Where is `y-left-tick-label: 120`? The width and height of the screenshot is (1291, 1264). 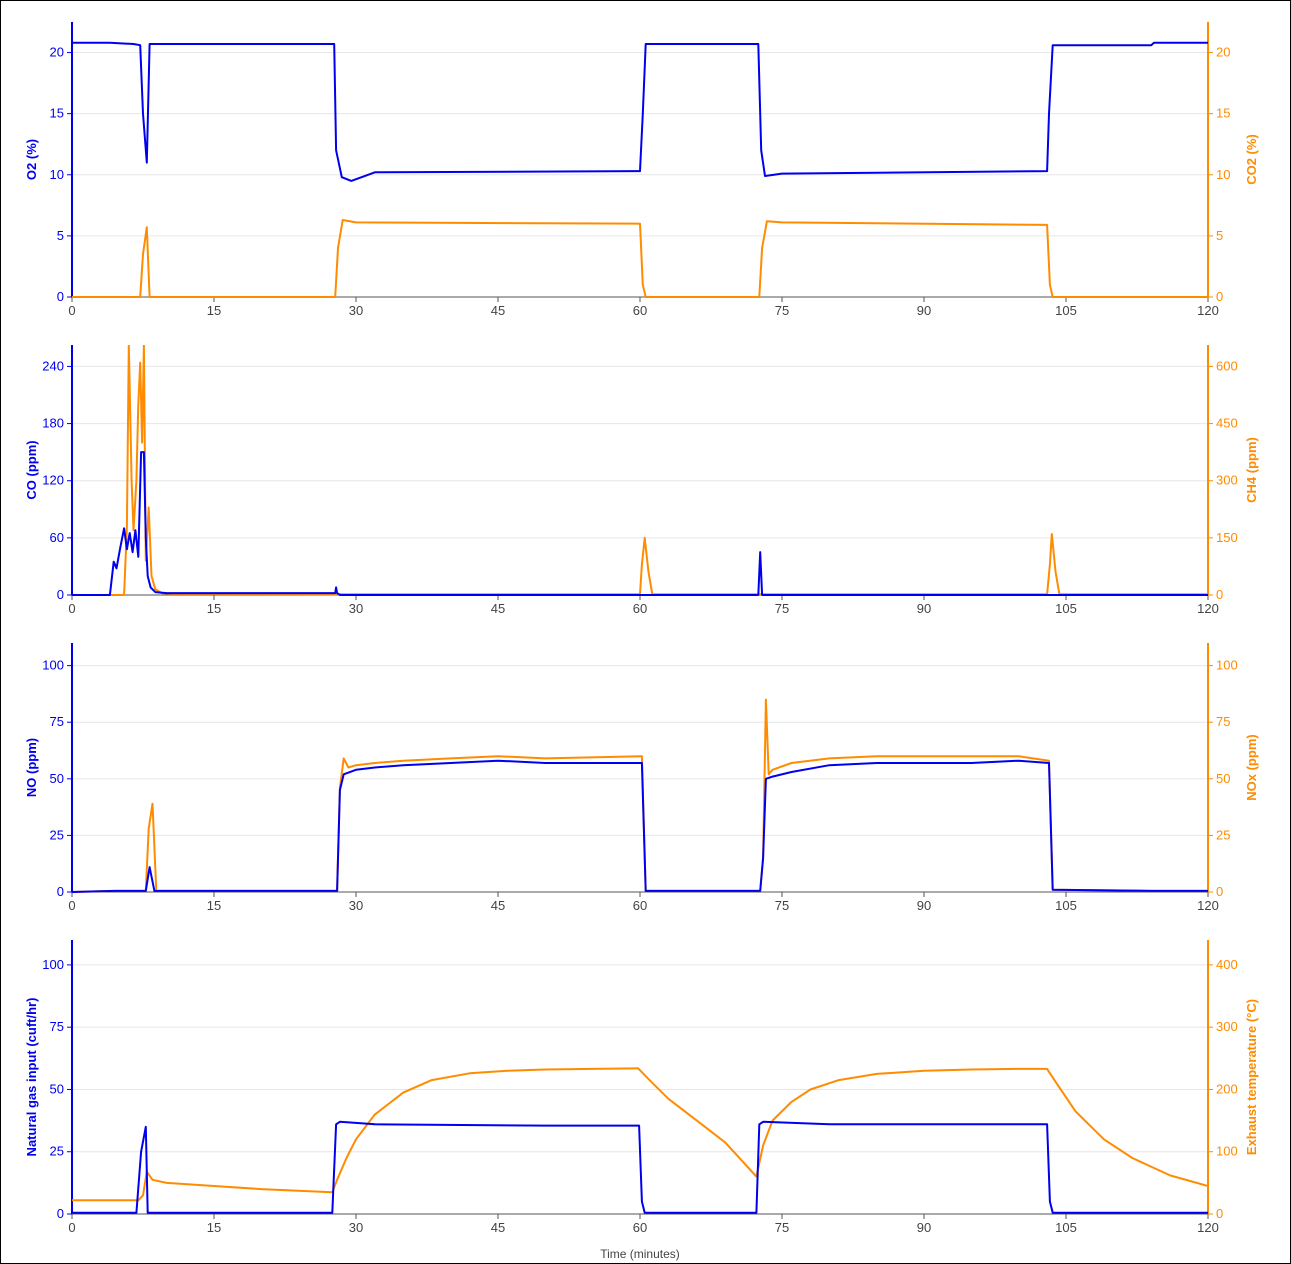 y-left-tick-label: 120 is located at coordinates (53, 480).